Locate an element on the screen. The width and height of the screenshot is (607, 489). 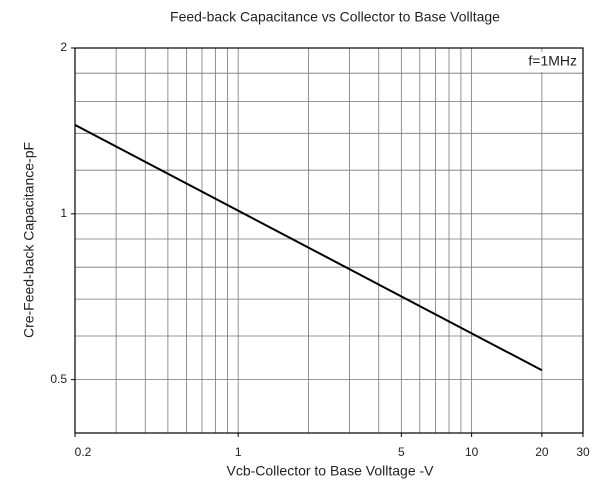
y-tick-label: 1 is located at coordinates (63, 213).